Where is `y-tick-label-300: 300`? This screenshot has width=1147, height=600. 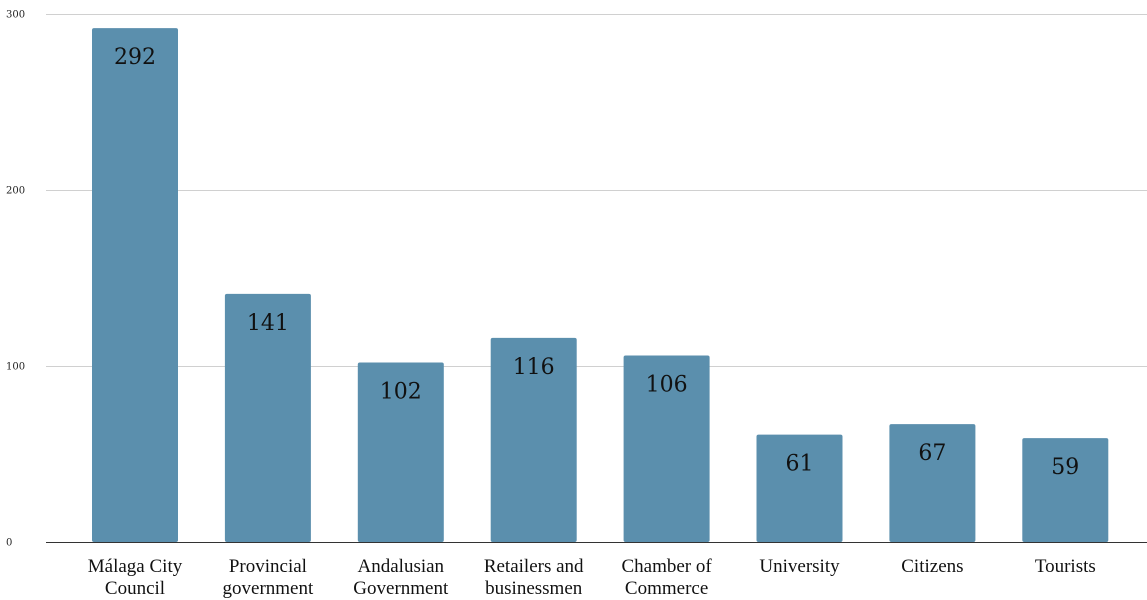
y-tick-label-300: 300 is located at coordinates (15, 15).